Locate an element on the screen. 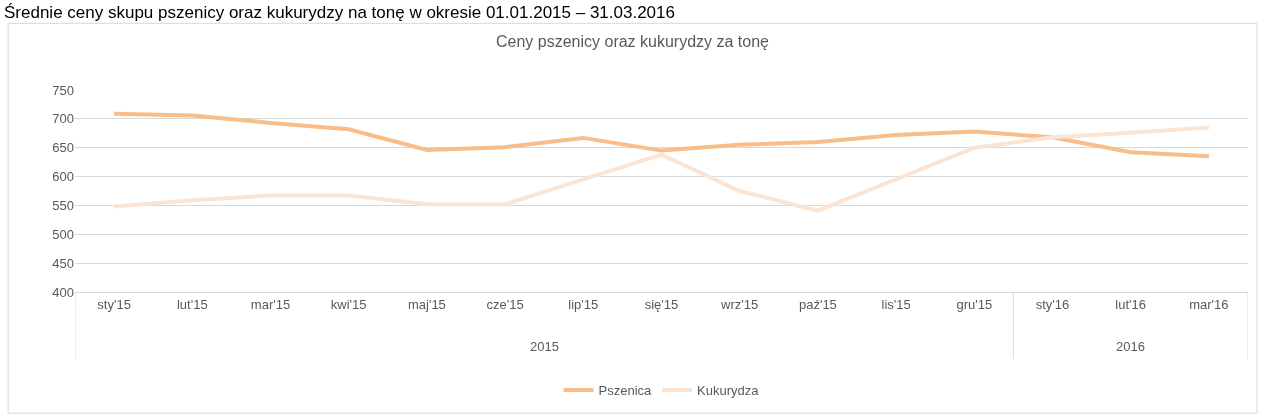 The height and width of the screenshot is (418, 1265). x-tick-label: się'15 is located at coordinates (661, 304).